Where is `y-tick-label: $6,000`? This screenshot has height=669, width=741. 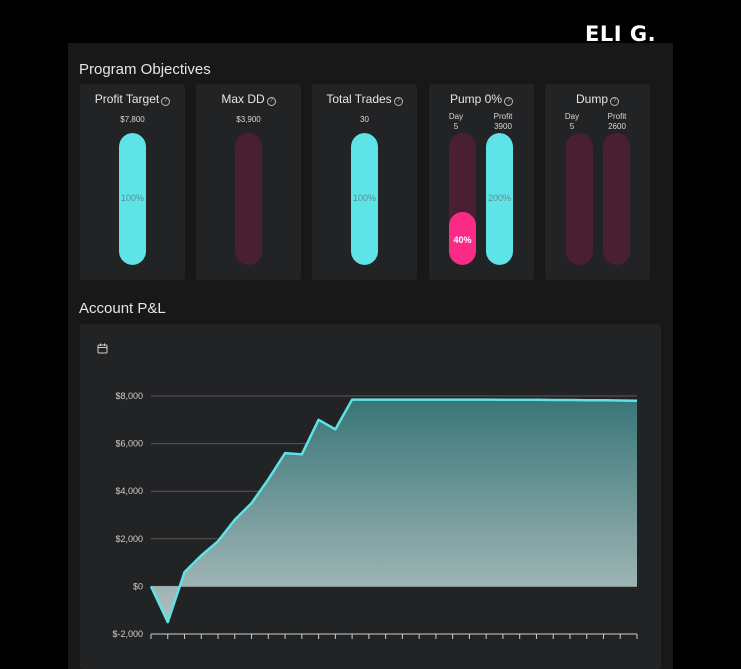 y-tick-label: $6,000 is located at coordinates (129, 444).